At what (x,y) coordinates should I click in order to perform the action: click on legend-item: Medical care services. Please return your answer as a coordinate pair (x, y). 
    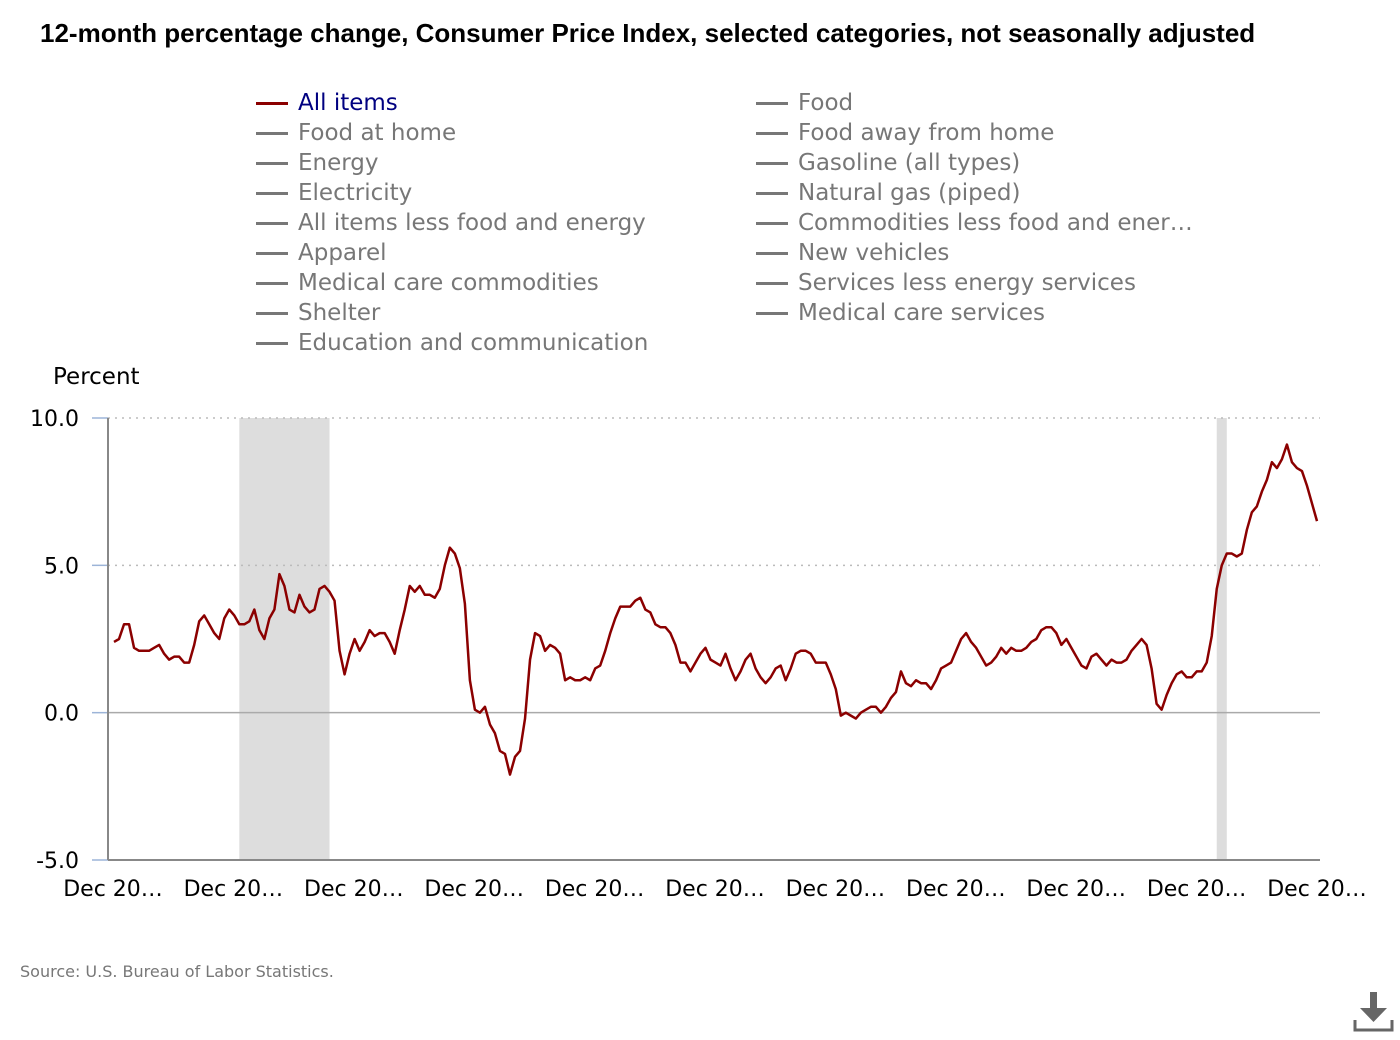
    Looking at the image, I should click on (900, 313).